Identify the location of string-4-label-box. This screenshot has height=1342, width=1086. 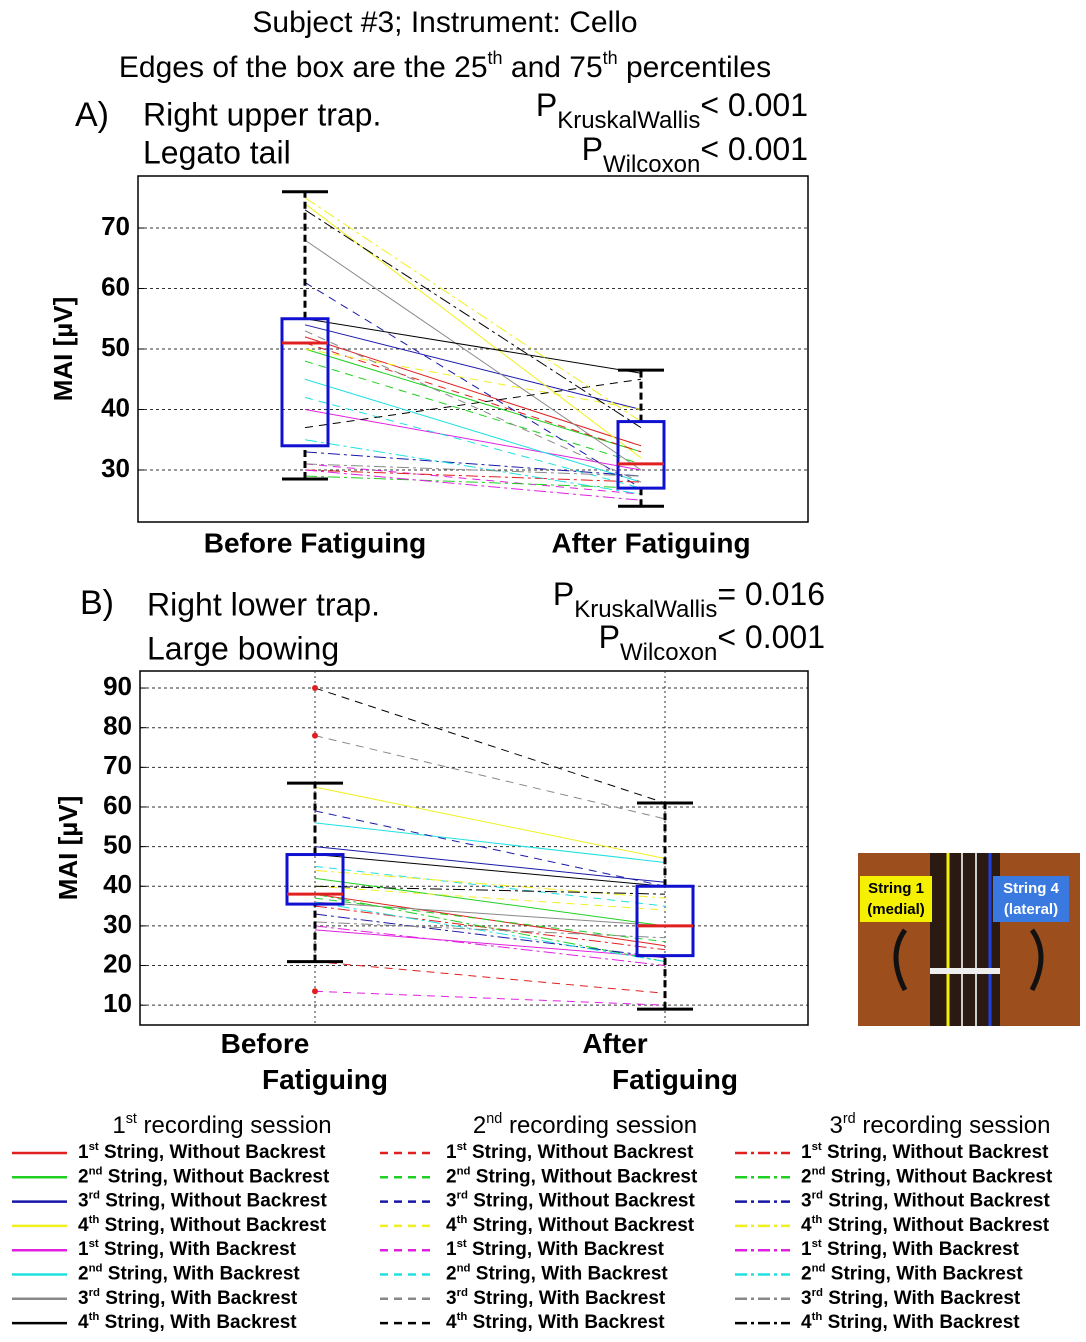
(1031, 899).